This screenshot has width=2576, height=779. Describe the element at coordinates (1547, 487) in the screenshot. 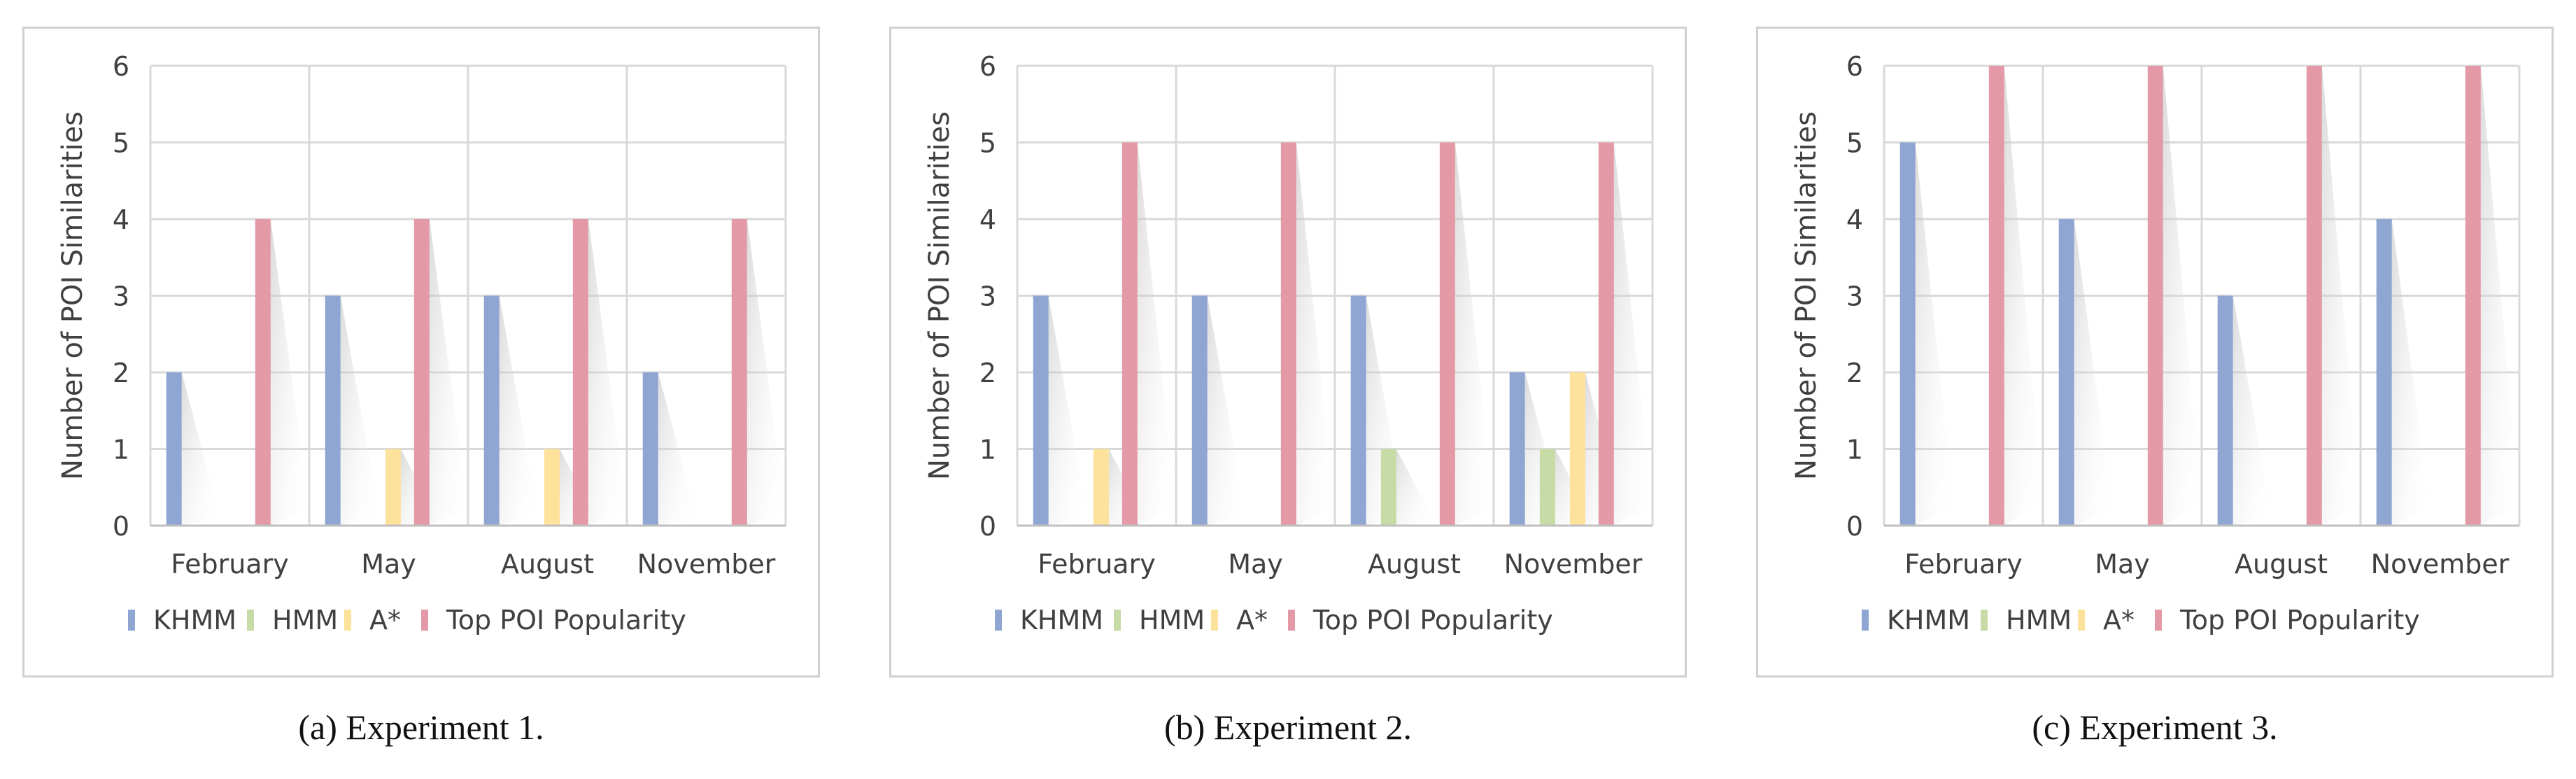

I see `bar-hmm-november` at that location.